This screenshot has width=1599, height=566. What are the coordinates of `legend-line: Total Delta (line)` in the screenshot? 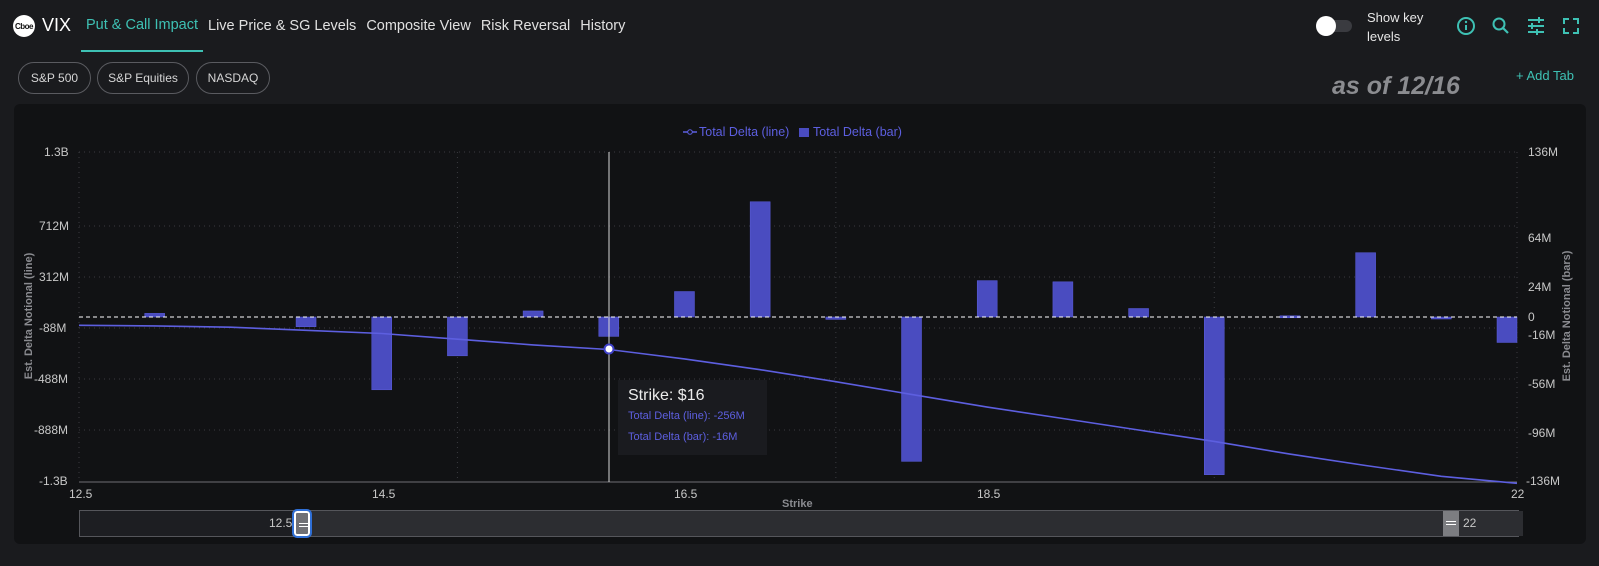 It's located at (736, 132).